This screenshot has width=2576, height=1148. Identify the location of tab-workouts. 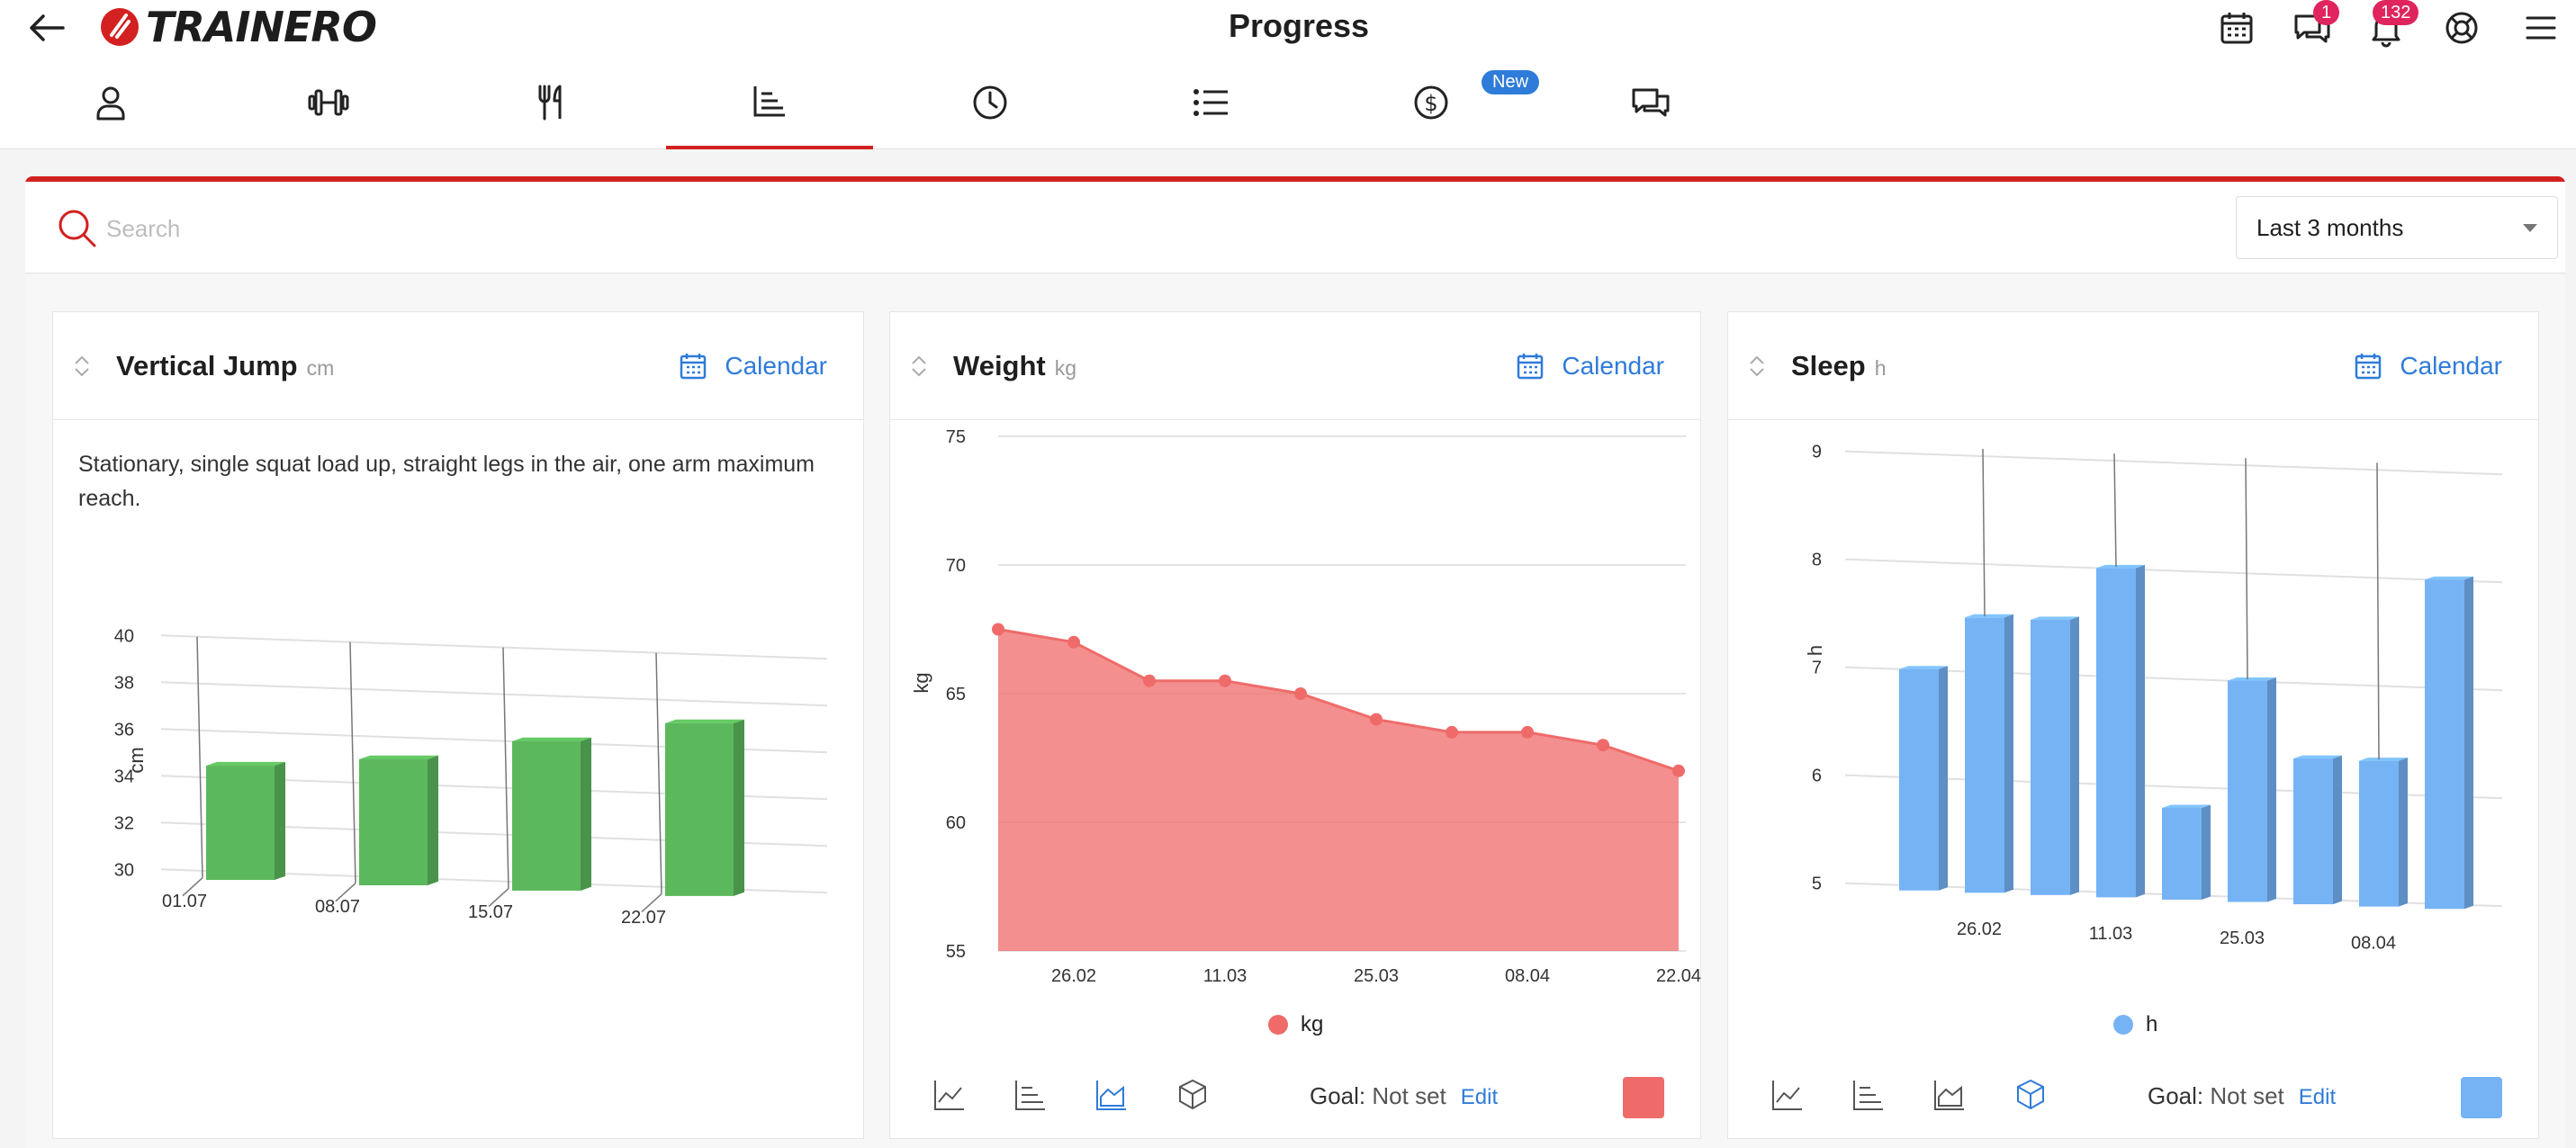
(328, 102).